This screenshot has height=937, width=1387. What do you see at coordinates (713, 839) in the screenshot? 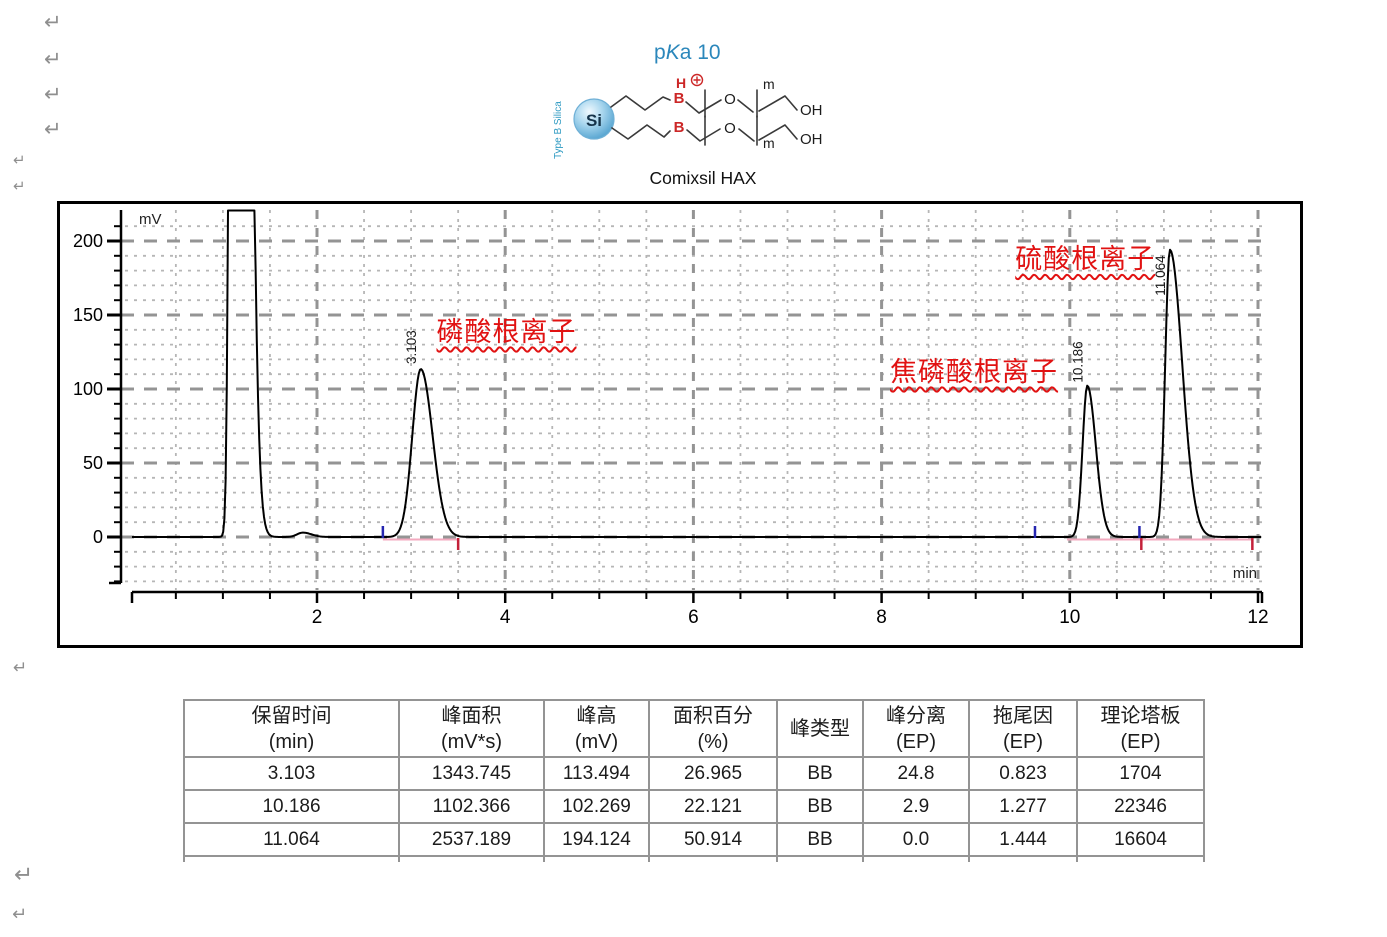
I see `table-cell: 50.914` at bounding box center [713, 839].